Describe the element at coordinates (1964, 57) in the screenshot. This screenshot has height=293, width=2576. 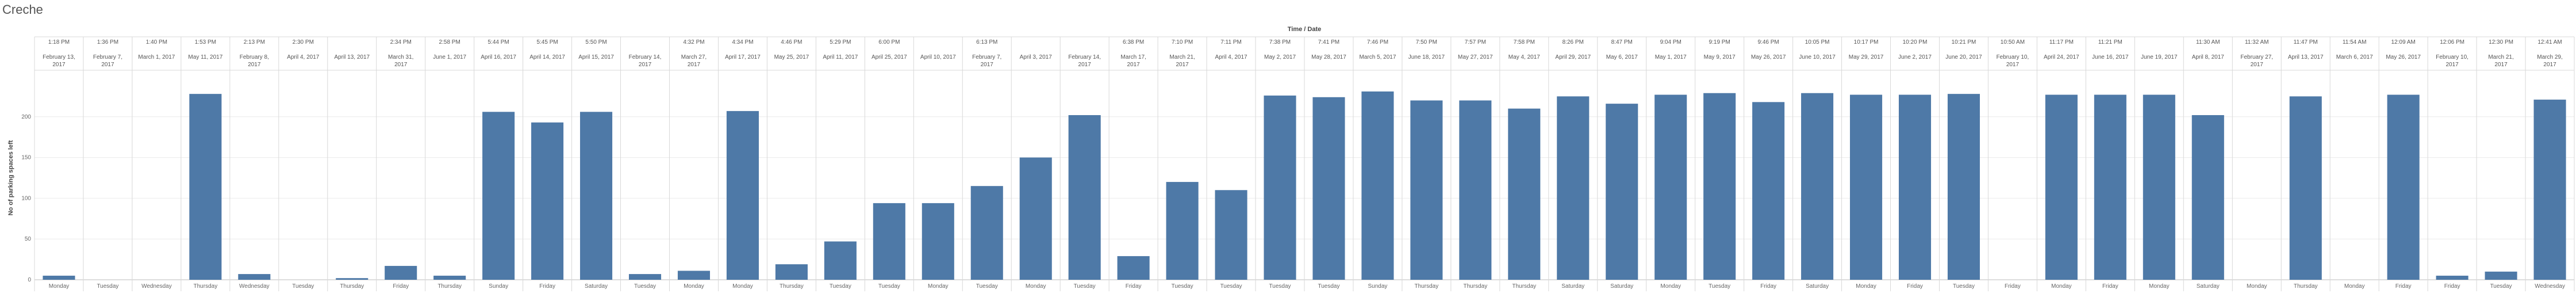
I see `date-label: June 20, 2017` at that location.